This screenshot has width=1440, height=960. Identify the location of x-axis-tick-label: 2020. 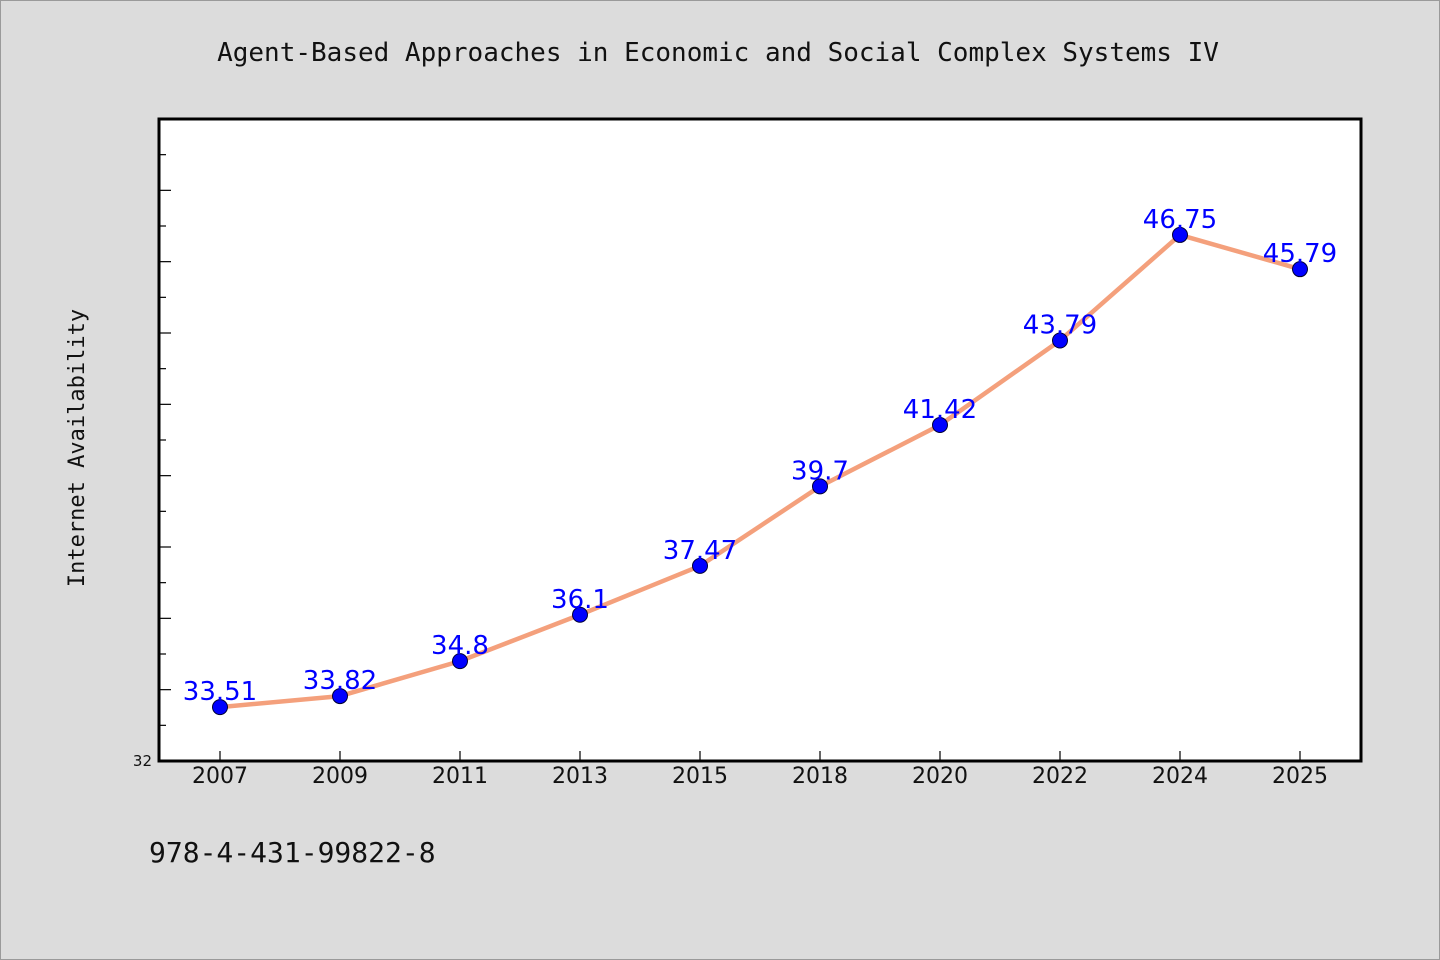
(940, 776).